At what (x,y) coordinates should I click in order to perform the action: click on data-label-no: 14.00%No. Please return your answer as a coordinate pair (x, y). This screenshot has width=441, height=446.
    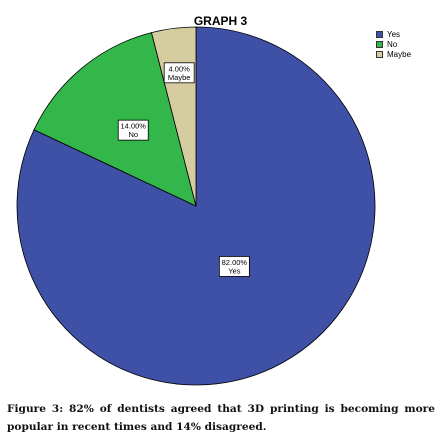
    Looking at the image, I should click on (133, 130).